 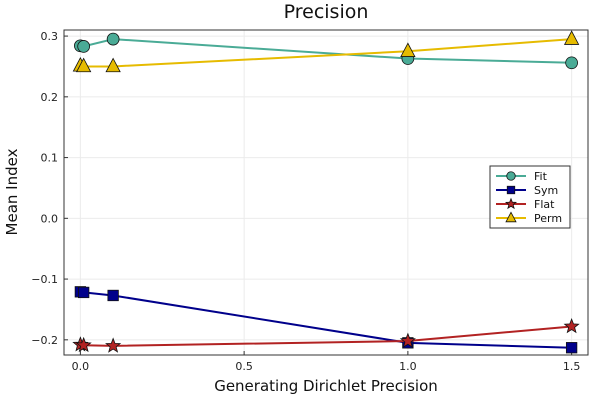 I want to click on chart-title: Precision, so click(x=326, y=12).